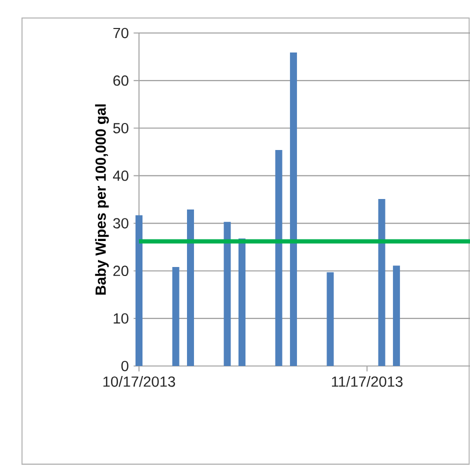 The height and width of the screenshot is (465, 470). Describe the element at coordinates (120, 271) in the screenshot. I see `y-tick-label: 20` at that location.